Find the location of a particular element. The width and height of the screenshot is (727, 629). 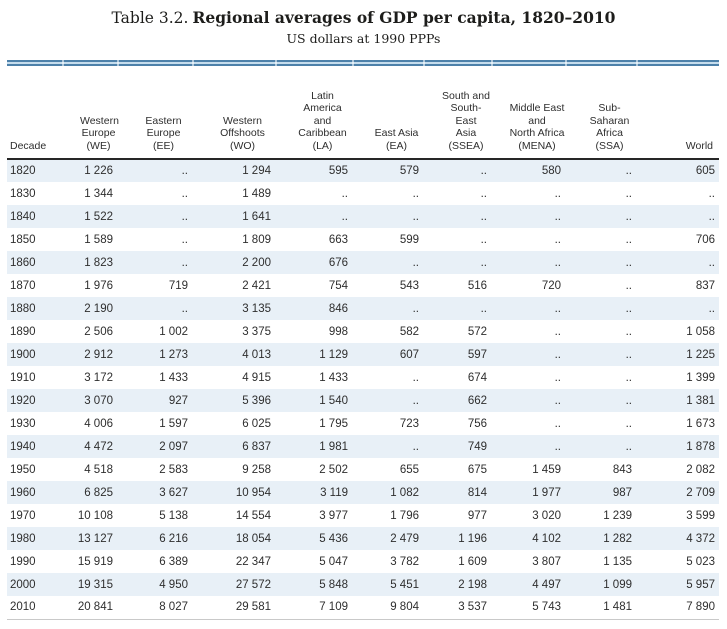

value-cell-ssea: 2 198 is located at coordinates (472, 584).